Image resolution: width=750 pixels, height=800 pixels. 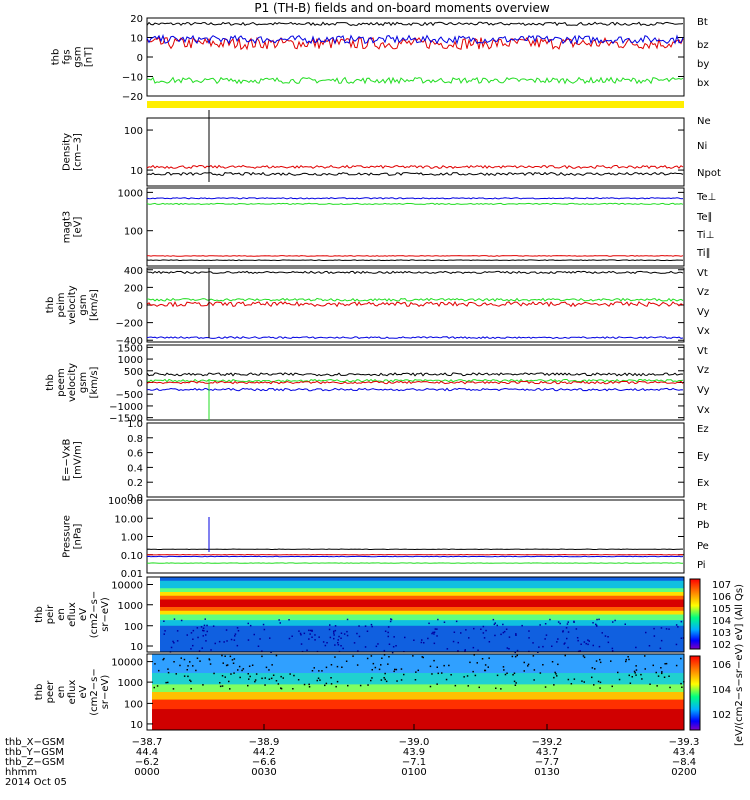 I want to click on series-peem-Vx, so click(x=415, y=389).